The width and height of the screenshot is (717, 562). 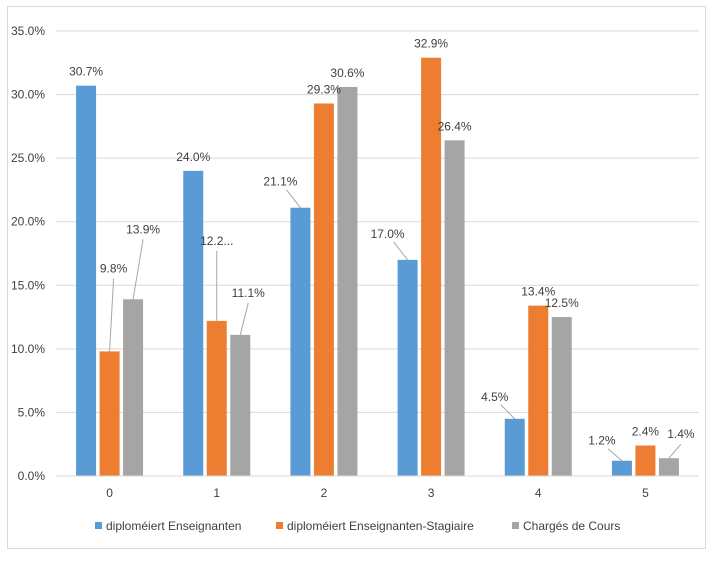 What do you see at coordinates (431, 493) in the screenshot?
I see `x-tick-label: 3` at bounding box center [431, 493].